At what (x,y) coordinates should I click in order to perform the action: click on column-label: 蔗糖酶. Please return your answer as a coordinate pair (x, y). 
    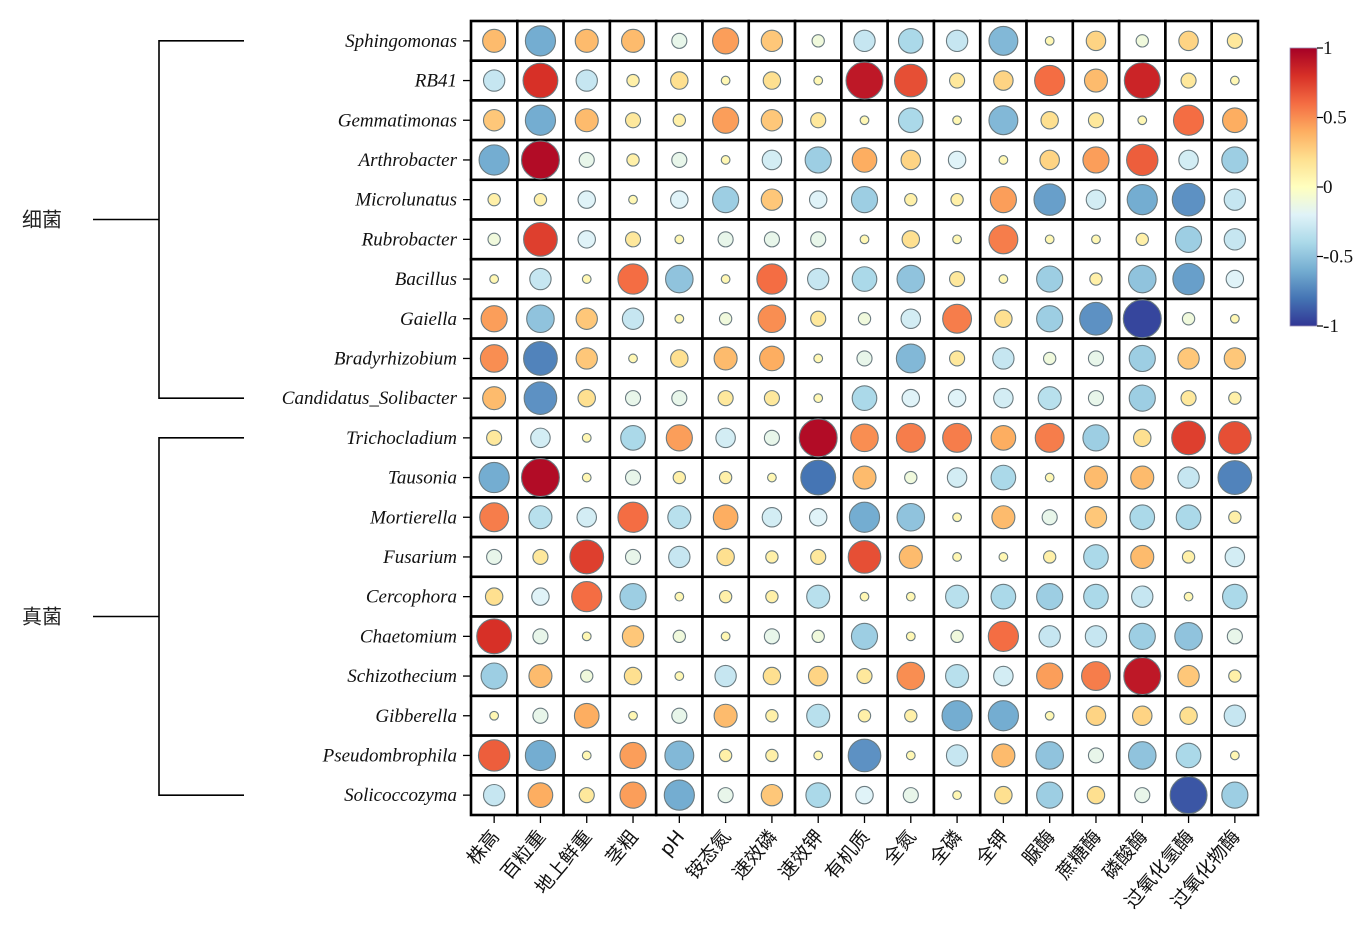
    Looking at the image, I should click on (1079, 855).